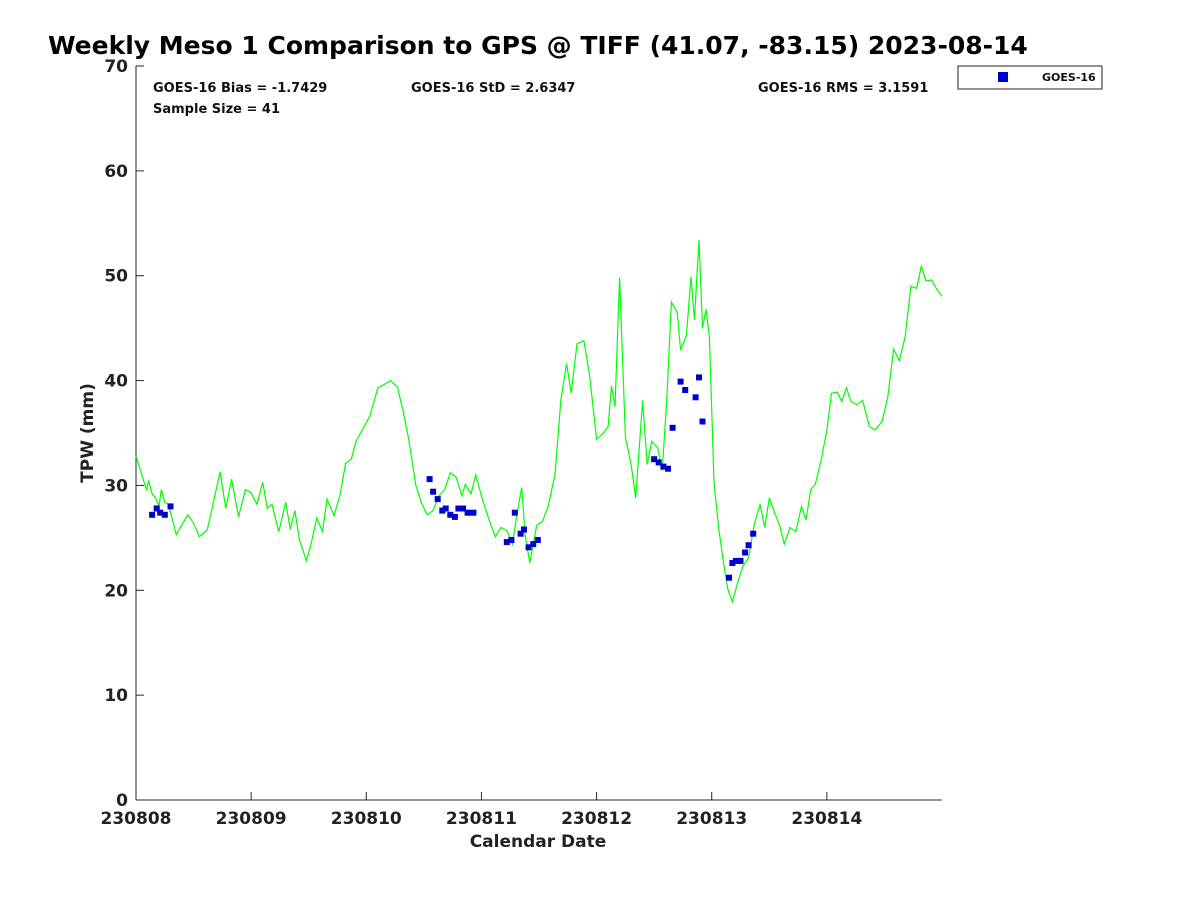 This screenshot has height=900, width=1200. Describe the element at coordinates (216, 109) in the screenshot. I see `sample-size-stat: Sample Size = 41` at that location.